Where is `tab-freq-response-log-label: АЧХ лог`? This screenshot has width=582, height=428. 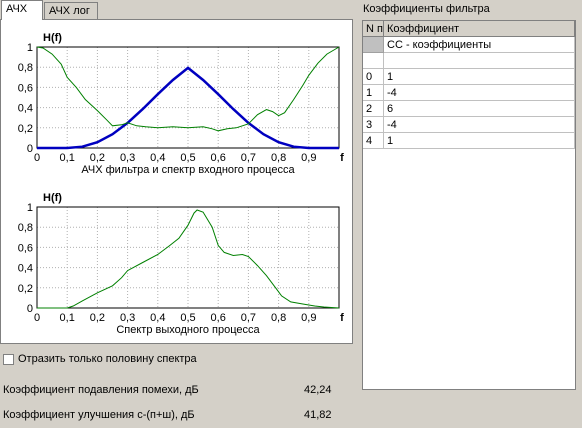
tab-freq-response-log-label: АЧХ лог is located at coordinates (69, 11).